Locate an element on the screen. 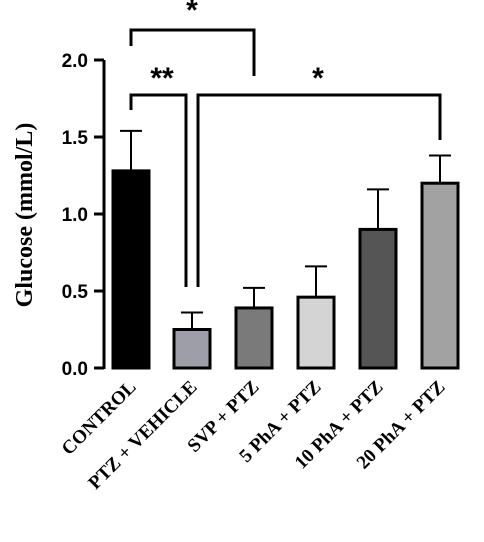 This screenshot has width=484, height=542. y-tick-label: 0.0 is located at coordinates (75, 369).